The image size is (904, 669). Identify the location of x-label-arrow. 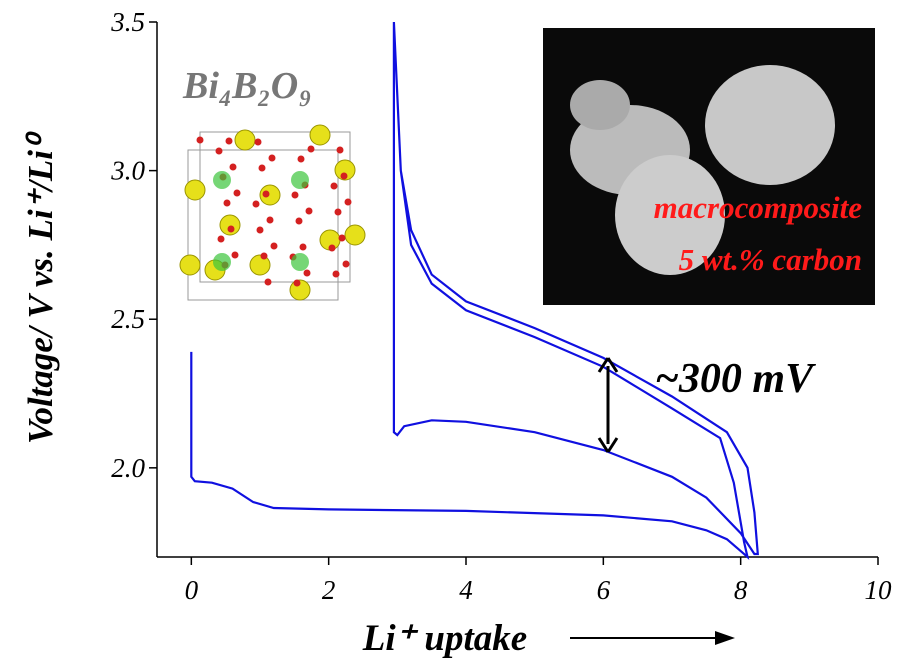
(652, 638).